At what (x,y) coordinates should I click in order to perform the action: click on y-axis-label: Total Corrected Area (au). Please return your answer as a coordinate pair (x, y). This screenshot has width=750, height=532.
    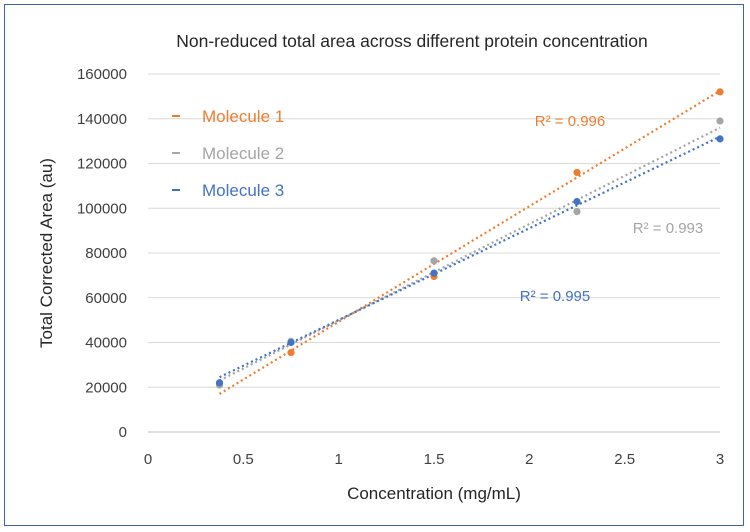
    Looking at the image, I should click on (46, 253).